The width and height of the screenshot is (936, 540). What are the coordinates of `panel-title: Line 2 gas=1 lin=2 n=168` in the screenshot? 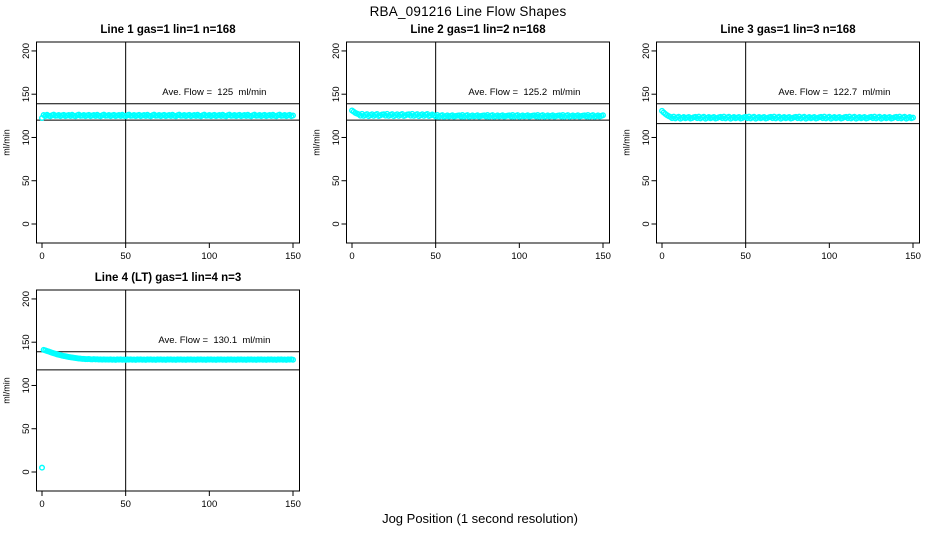 It's located at (478, 30).